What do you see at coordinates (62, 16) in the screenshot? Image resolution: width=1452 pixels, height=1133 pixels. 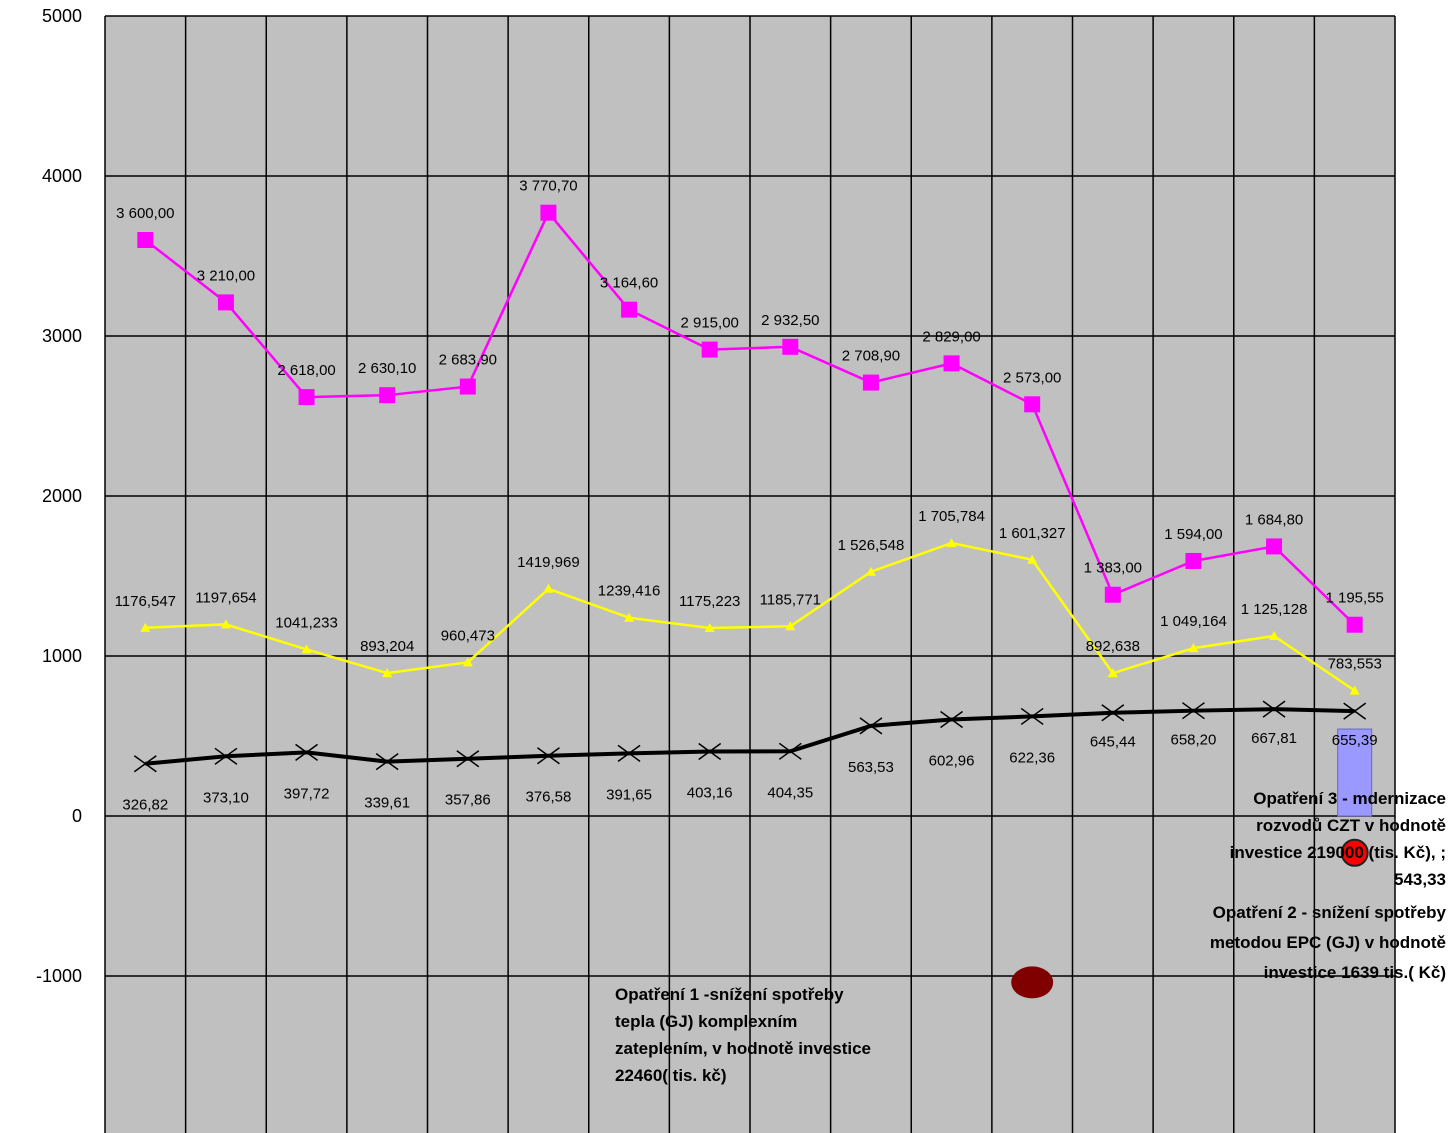 I see `y-tick-label: 5000` at bounding box center [62, 16].